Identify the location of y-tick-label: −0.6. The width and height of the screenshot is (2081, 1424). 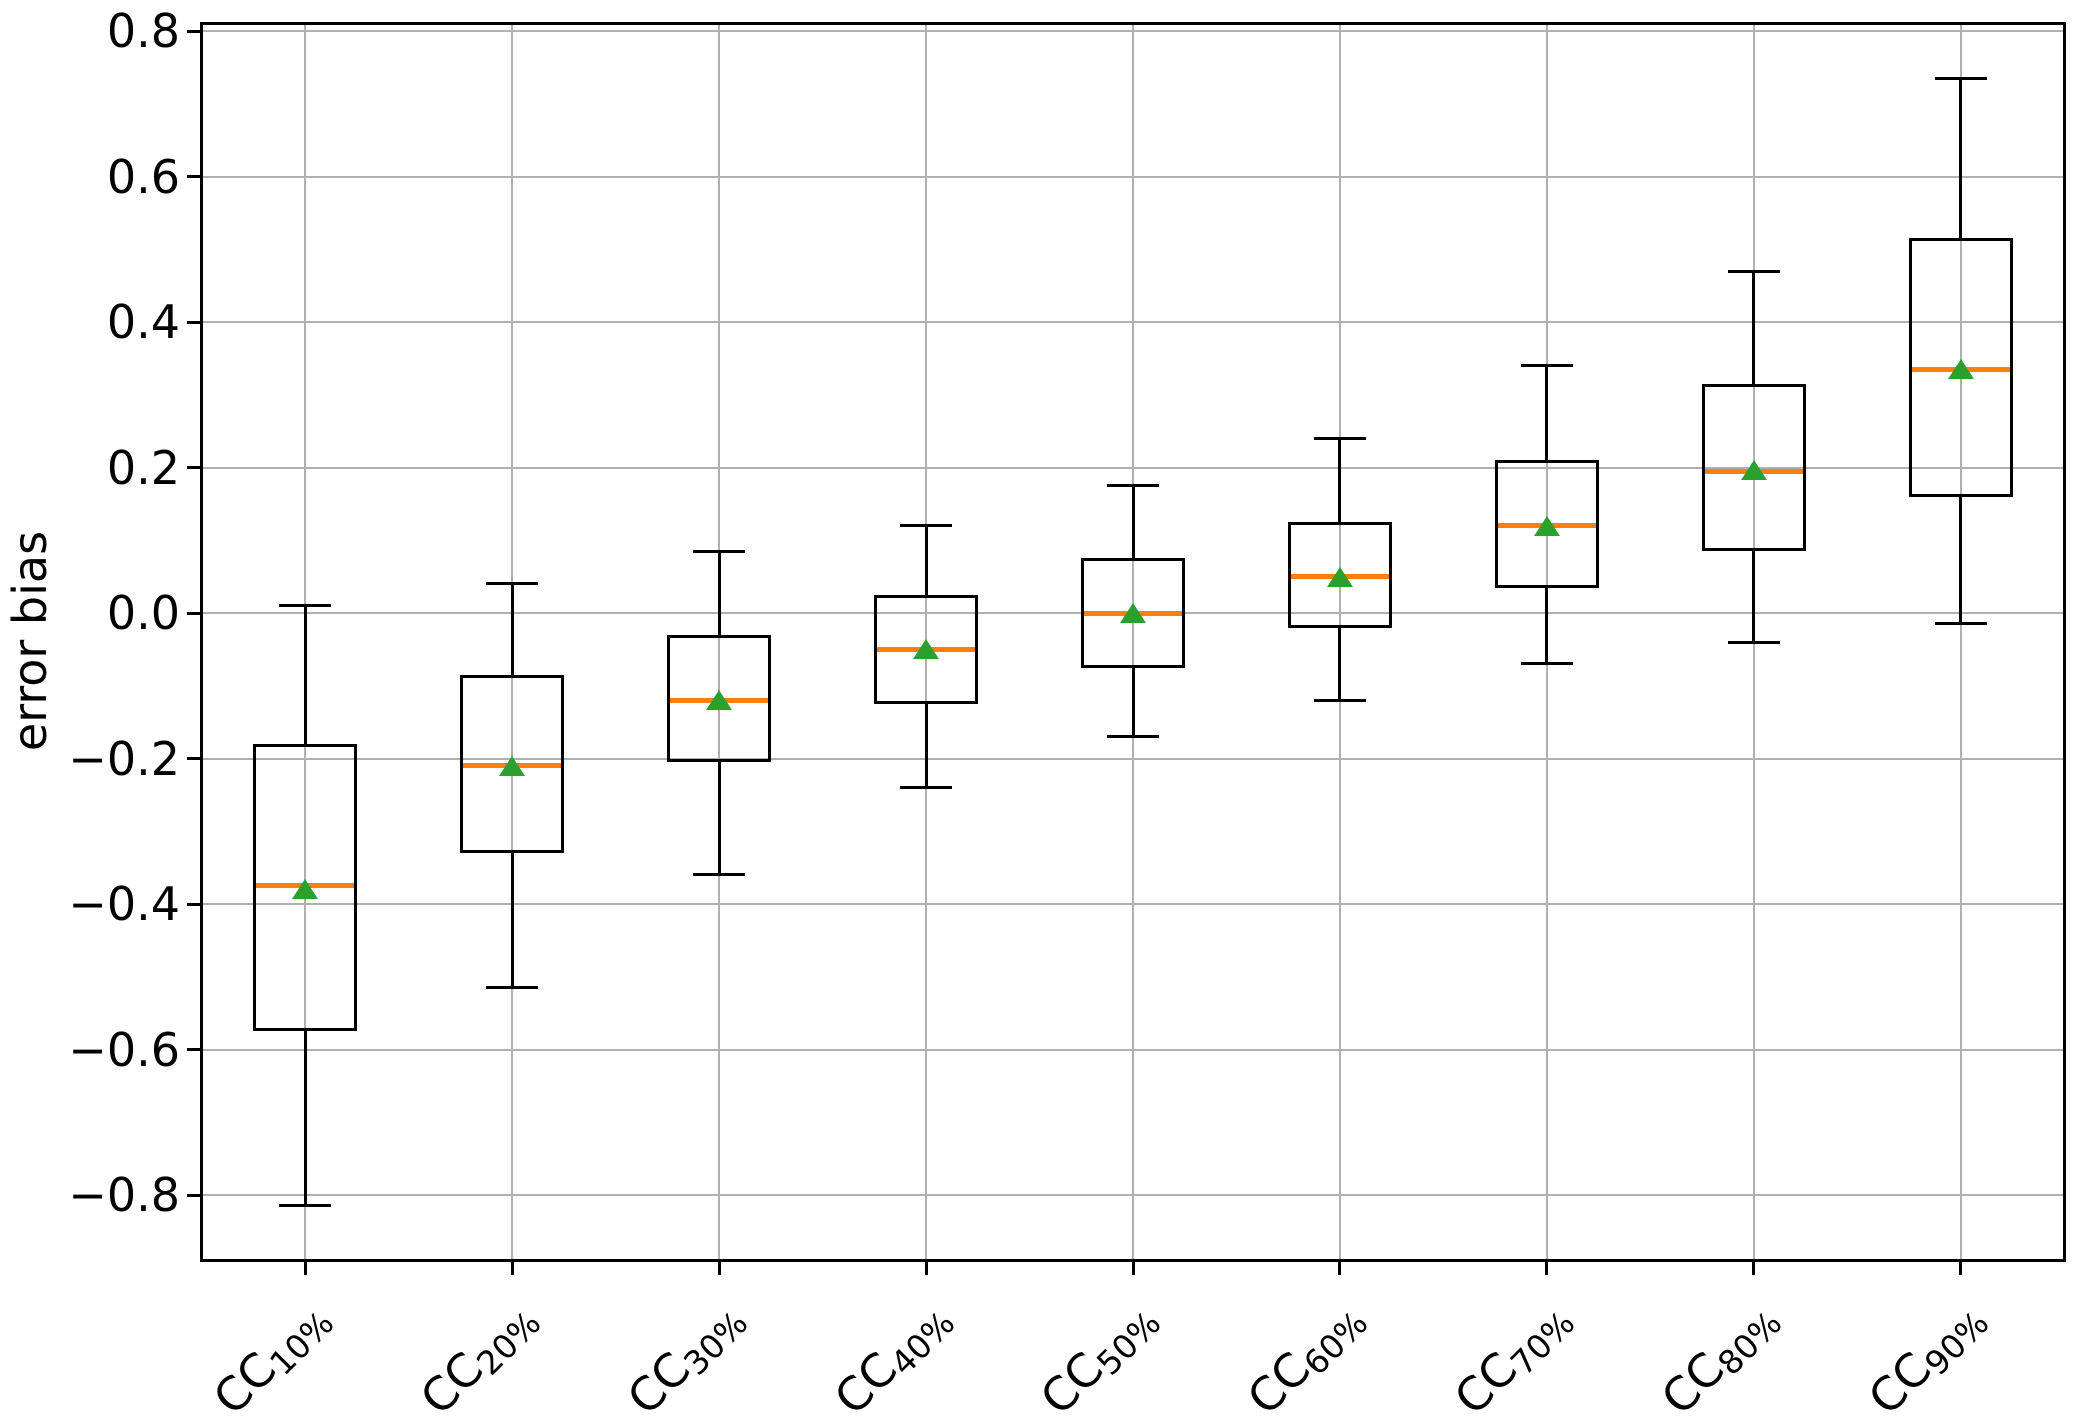
(124, 1049).